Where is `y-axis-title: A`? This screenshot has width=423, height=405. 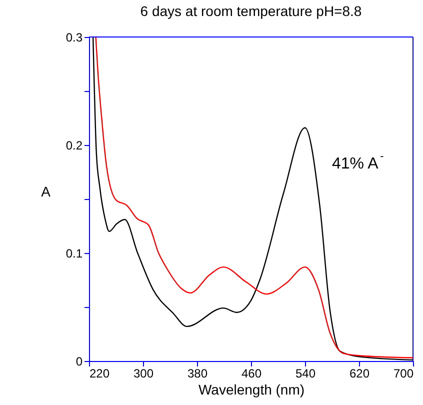 y-axis-title: A is located at coordinates (46, 192).